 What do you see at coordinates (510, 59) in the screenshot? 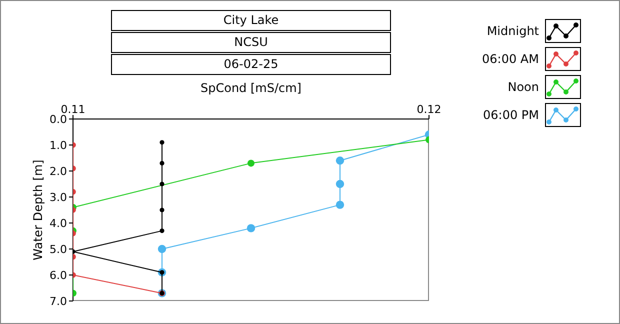
I see `legend-label: 06:00 AM` at bounding box center [510, 59].